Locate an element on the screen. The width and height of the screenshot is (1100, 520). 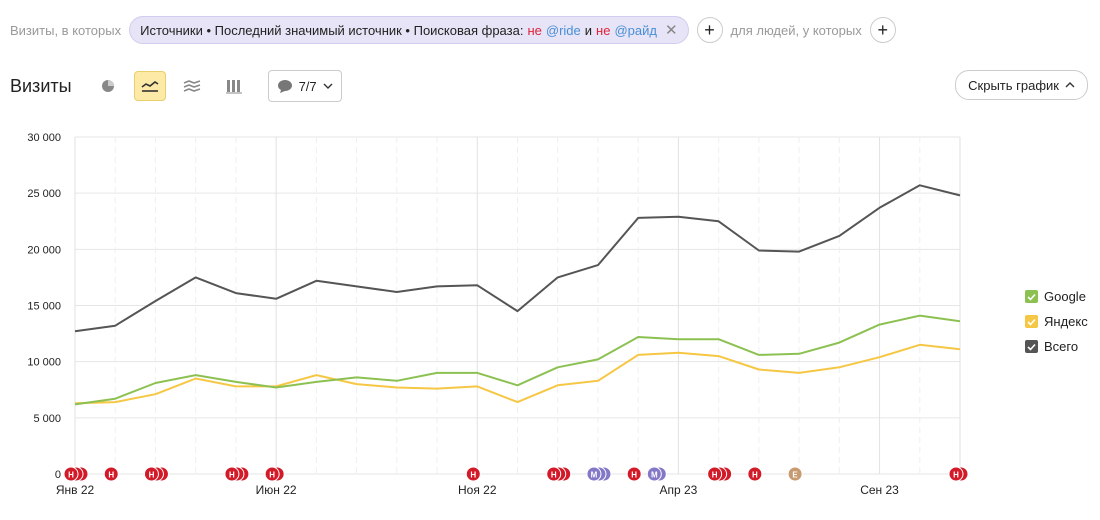
notes-dropdown: 7/7 is located at coordinates (304, 86).